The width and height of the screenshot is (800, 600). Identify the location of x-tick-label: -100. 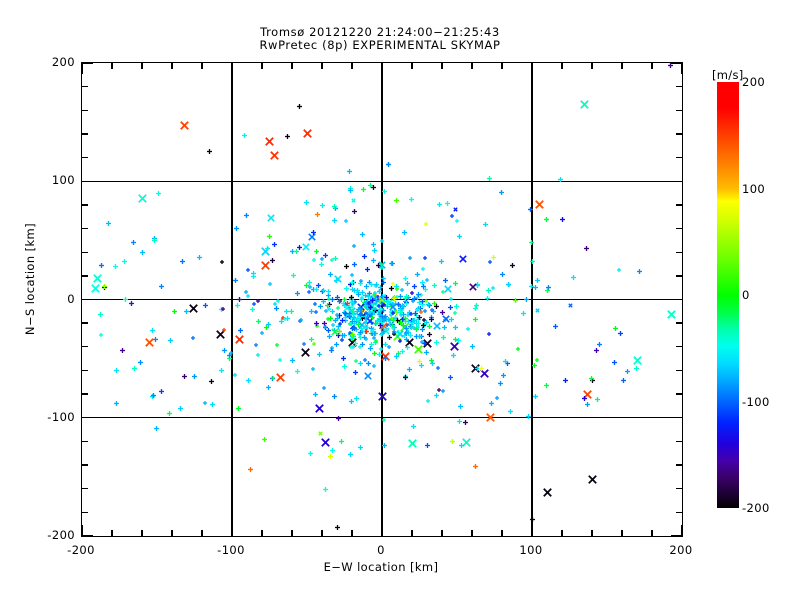
(231, 550).